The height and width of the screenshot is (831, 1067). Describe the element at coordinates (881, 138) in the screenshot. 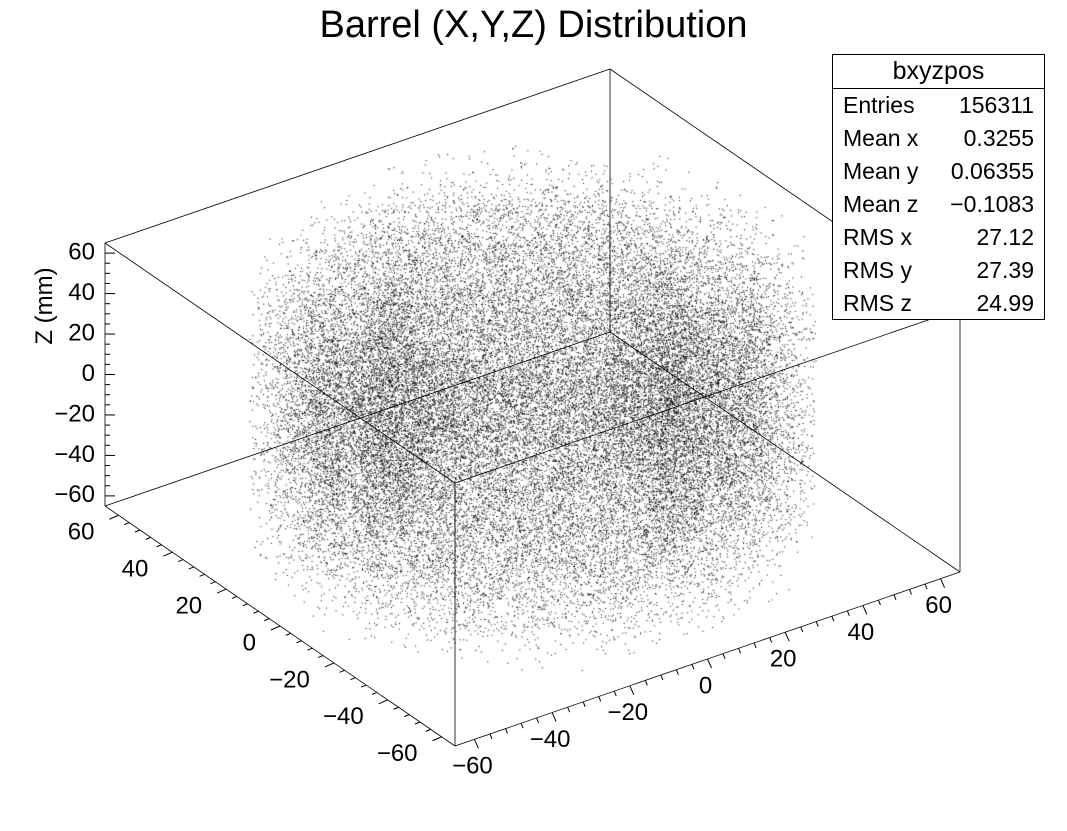

I see `stats-key: Mean x` at that location.